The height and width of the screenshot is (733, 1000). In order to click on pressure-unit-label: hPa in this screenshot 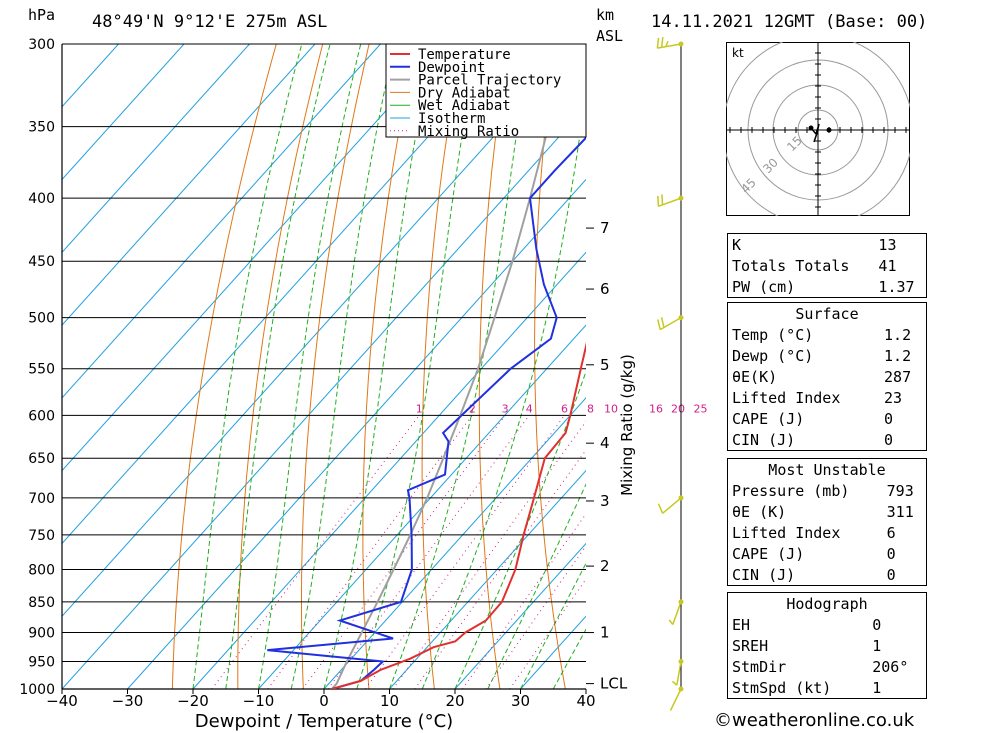, I will do `click(42, 15)`.